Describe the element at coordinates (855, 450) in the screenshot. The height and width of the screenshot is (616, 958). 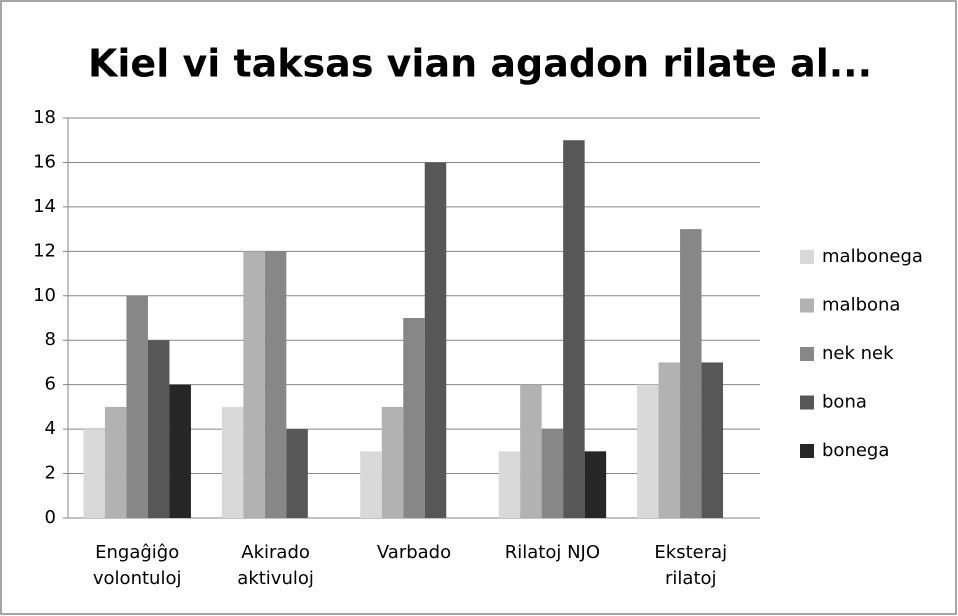
I see `legend-label: bonega` at that location.